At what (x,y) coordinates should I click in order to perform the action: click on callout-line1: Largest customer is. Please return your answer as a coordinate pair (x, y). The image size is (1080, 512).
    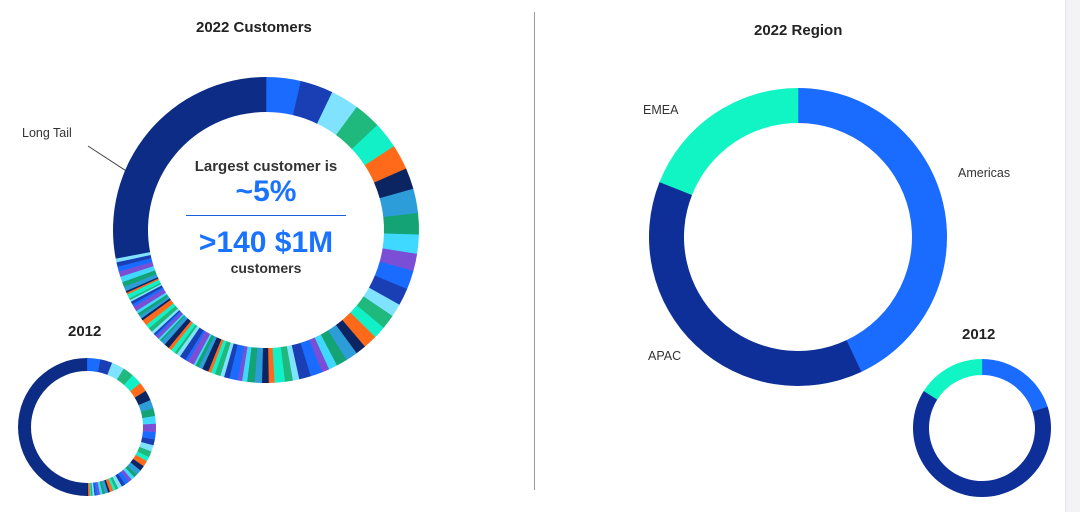
    Looking at the image, I should click on (266, 166).